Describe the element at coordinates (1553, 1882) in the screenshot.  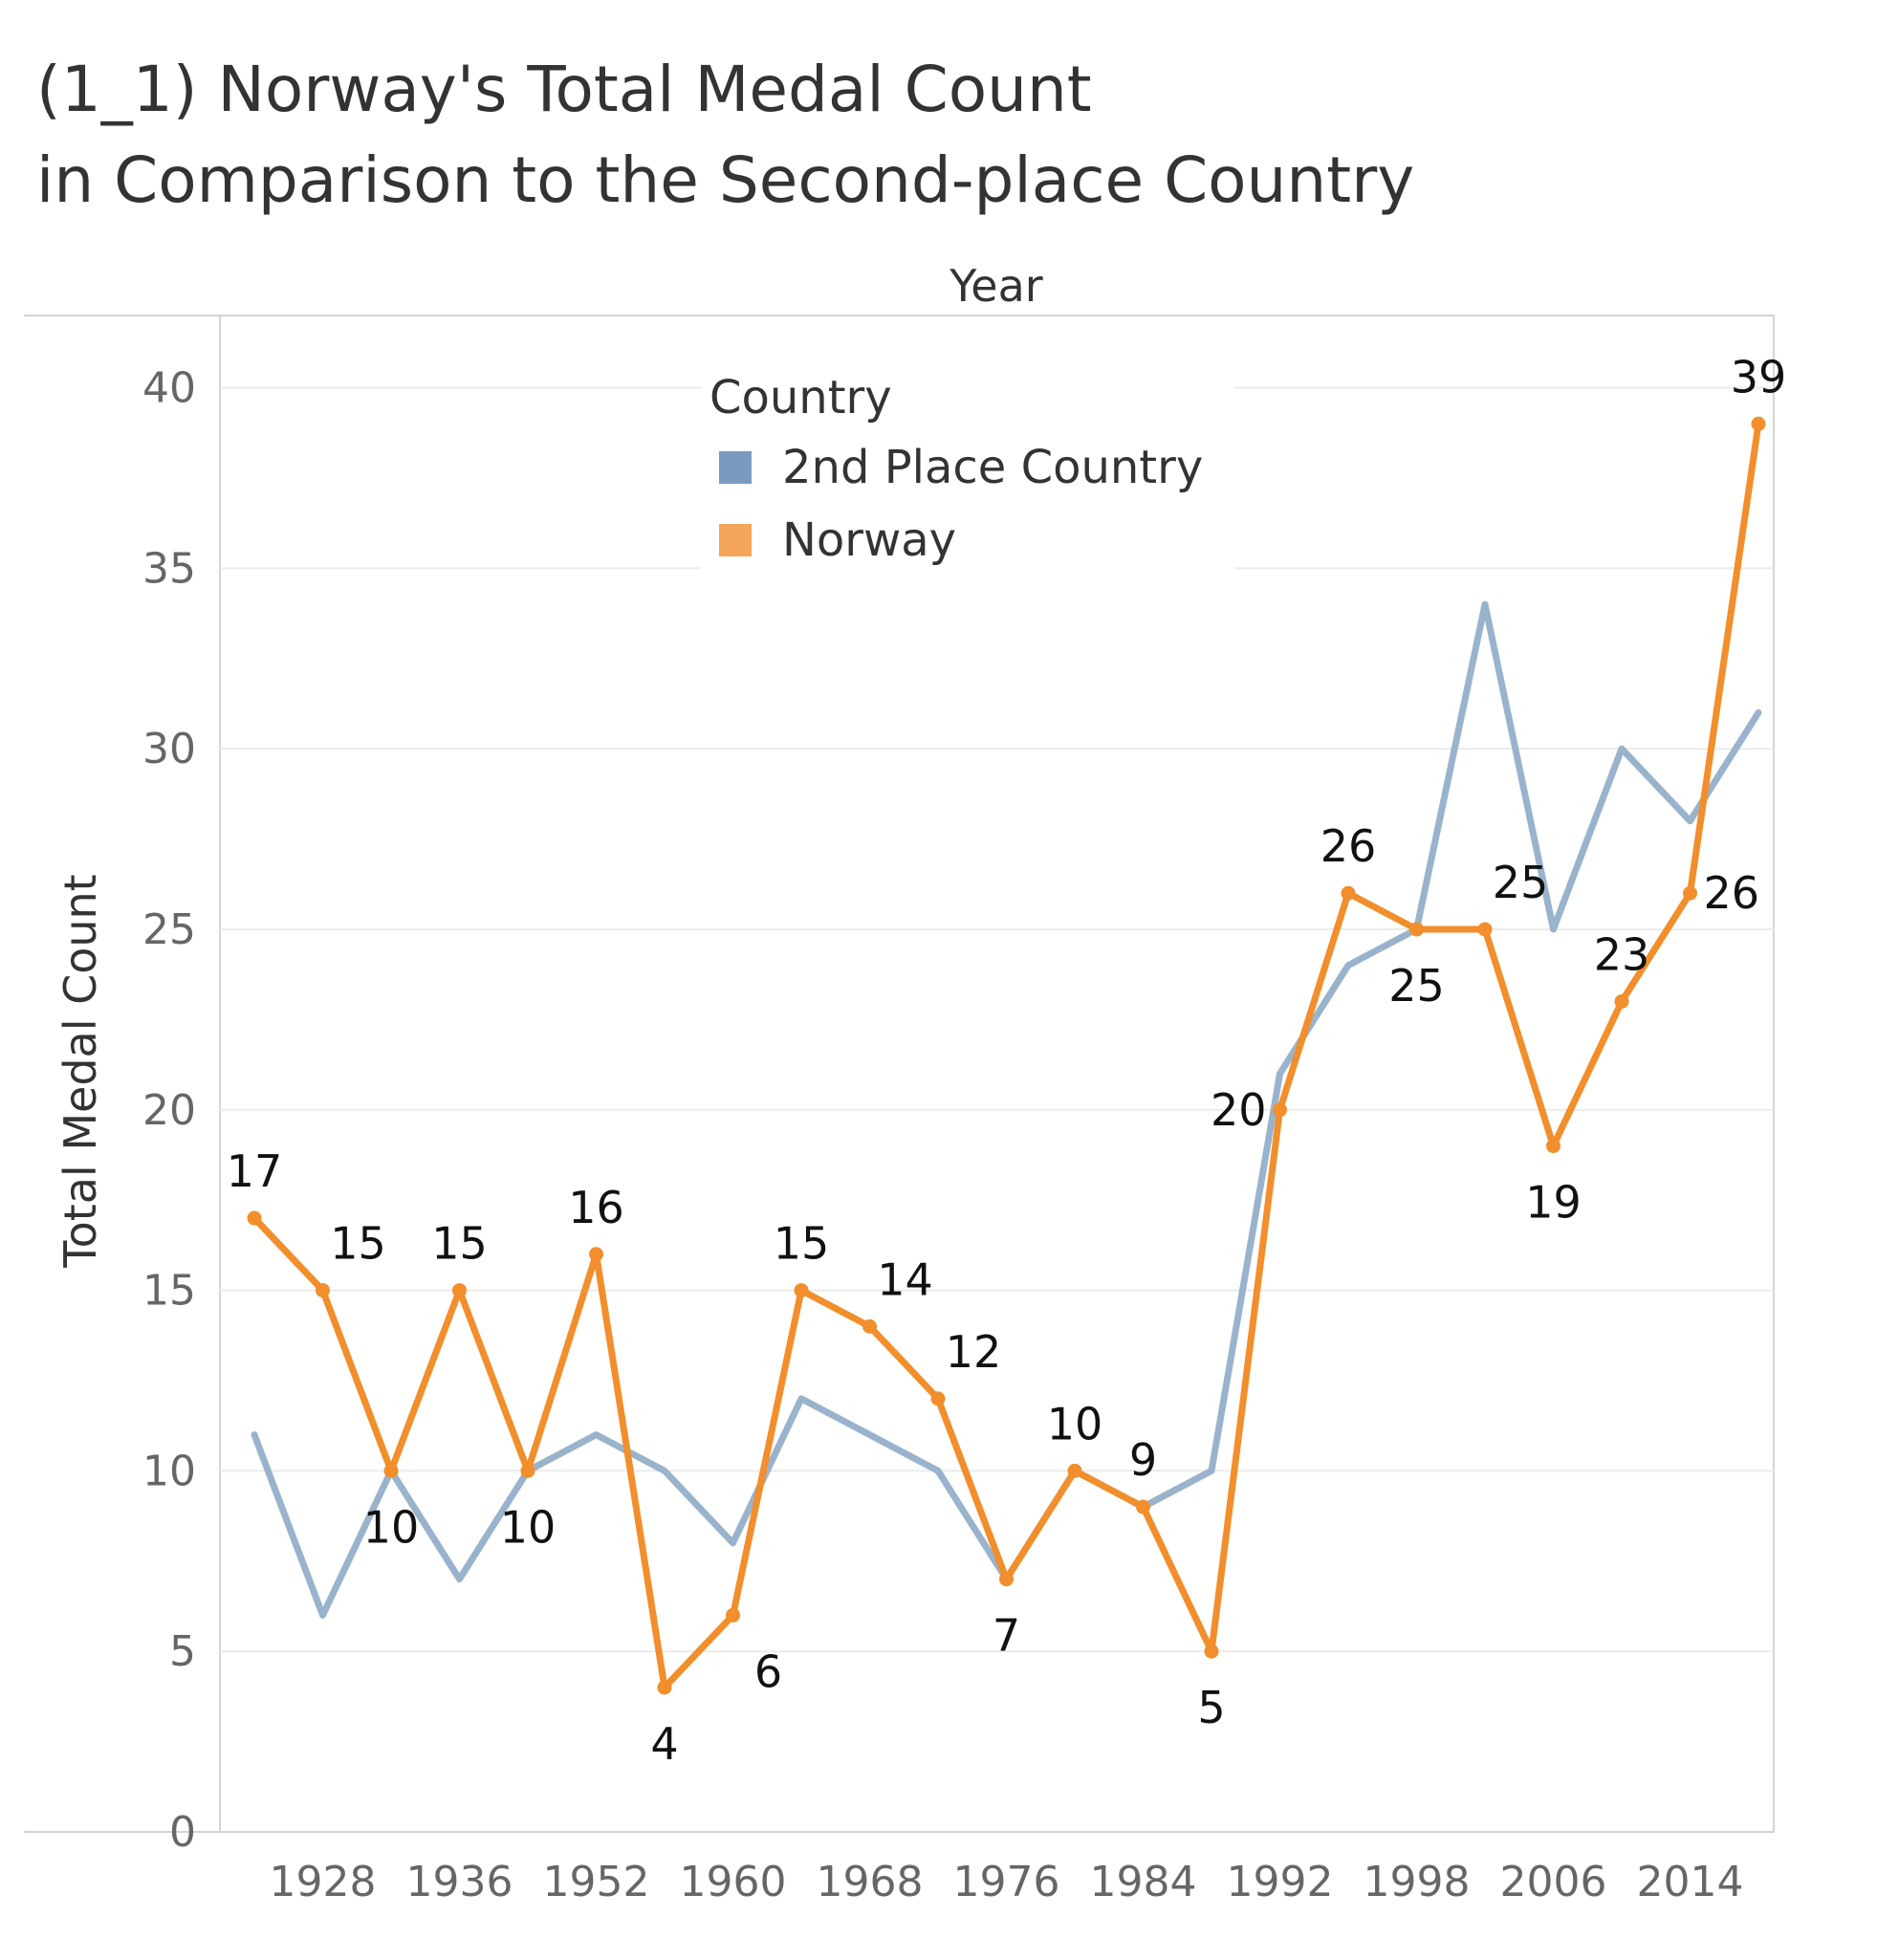
I see `x-tick-label: 2006` at that location.